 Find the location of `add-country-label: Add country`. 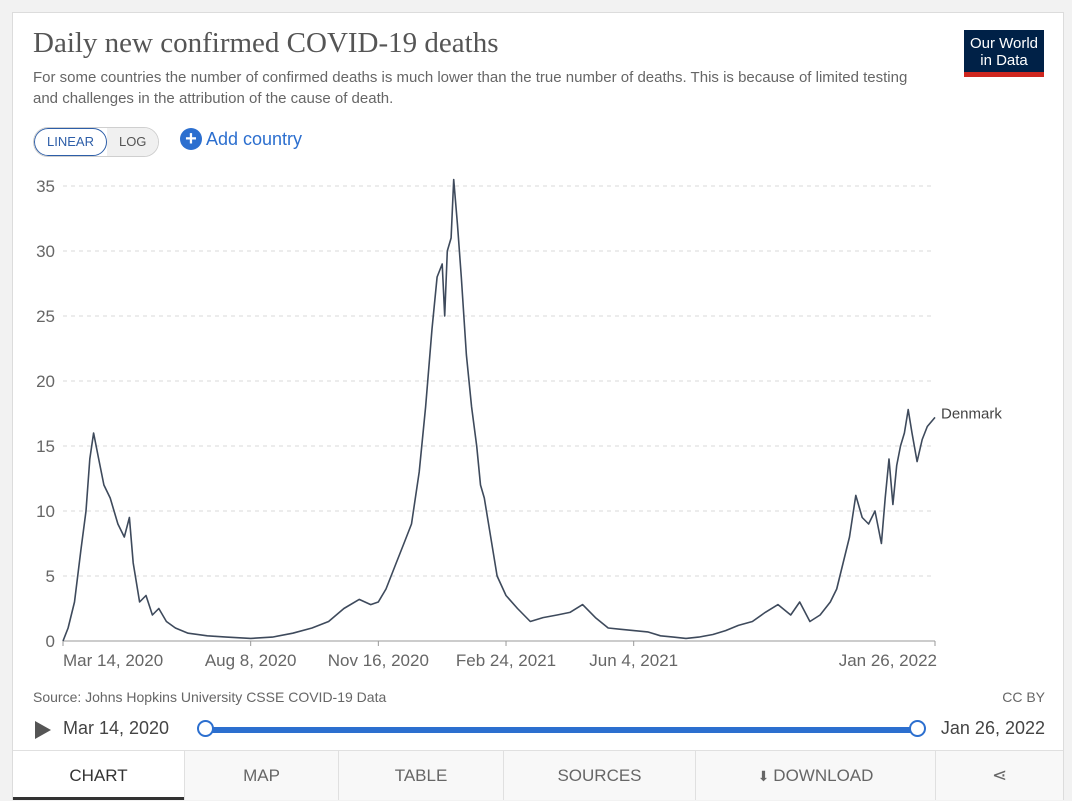

add-country-label: Add country is located at coordinates (254, 138).